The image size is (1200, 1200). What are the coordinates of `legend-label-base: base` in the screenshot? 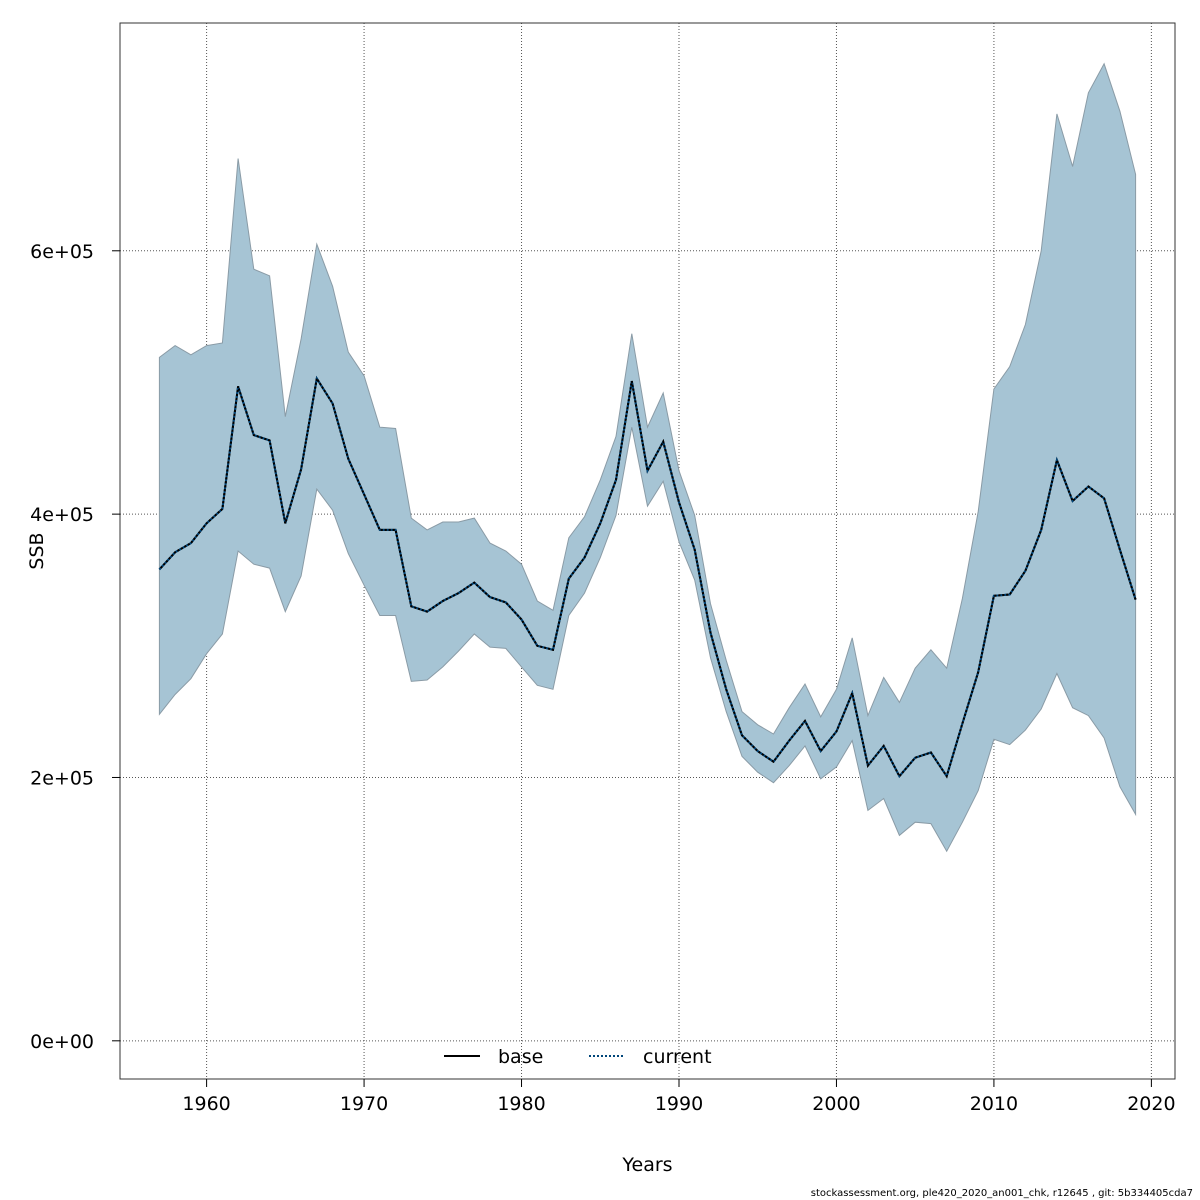 It's located at (520, 1057).